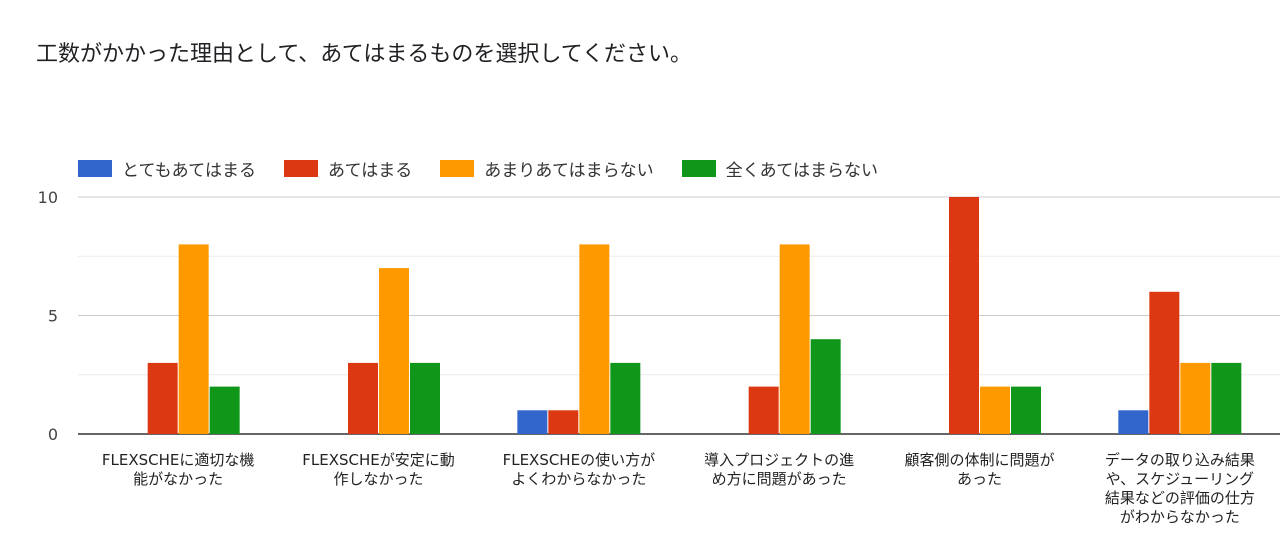 The image size is (1280, 546). I want to click on x-tick-label-line: 能がなかった, so click(178, 479).